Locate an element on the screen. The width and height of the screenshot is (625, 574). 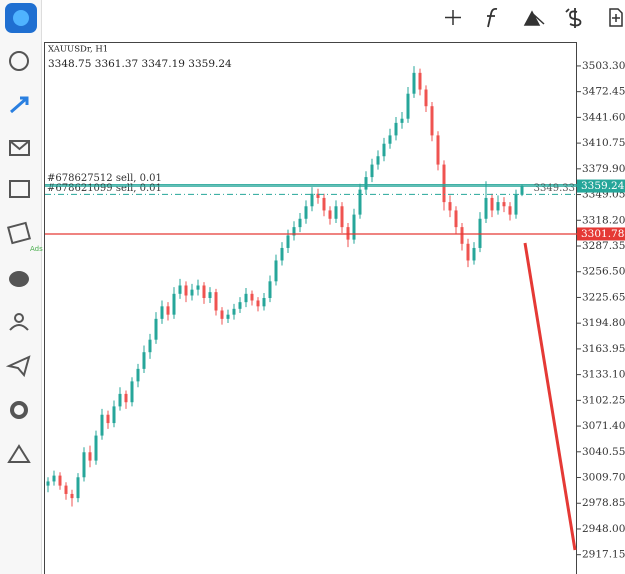
price-box-label: 3301.78 is located at coordinates (602, 234).